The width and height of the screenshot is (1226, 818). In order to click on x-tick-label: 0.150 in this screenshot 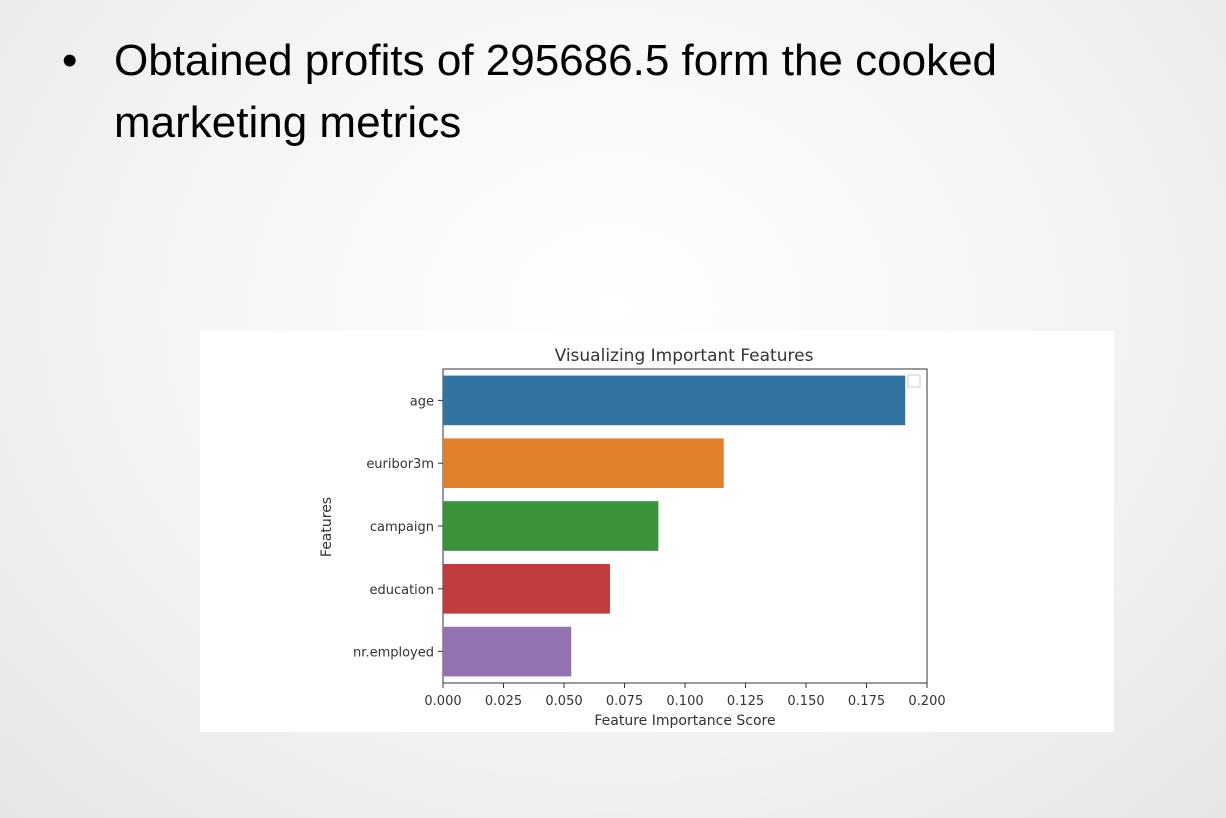, I will do `click(805, 701)`.